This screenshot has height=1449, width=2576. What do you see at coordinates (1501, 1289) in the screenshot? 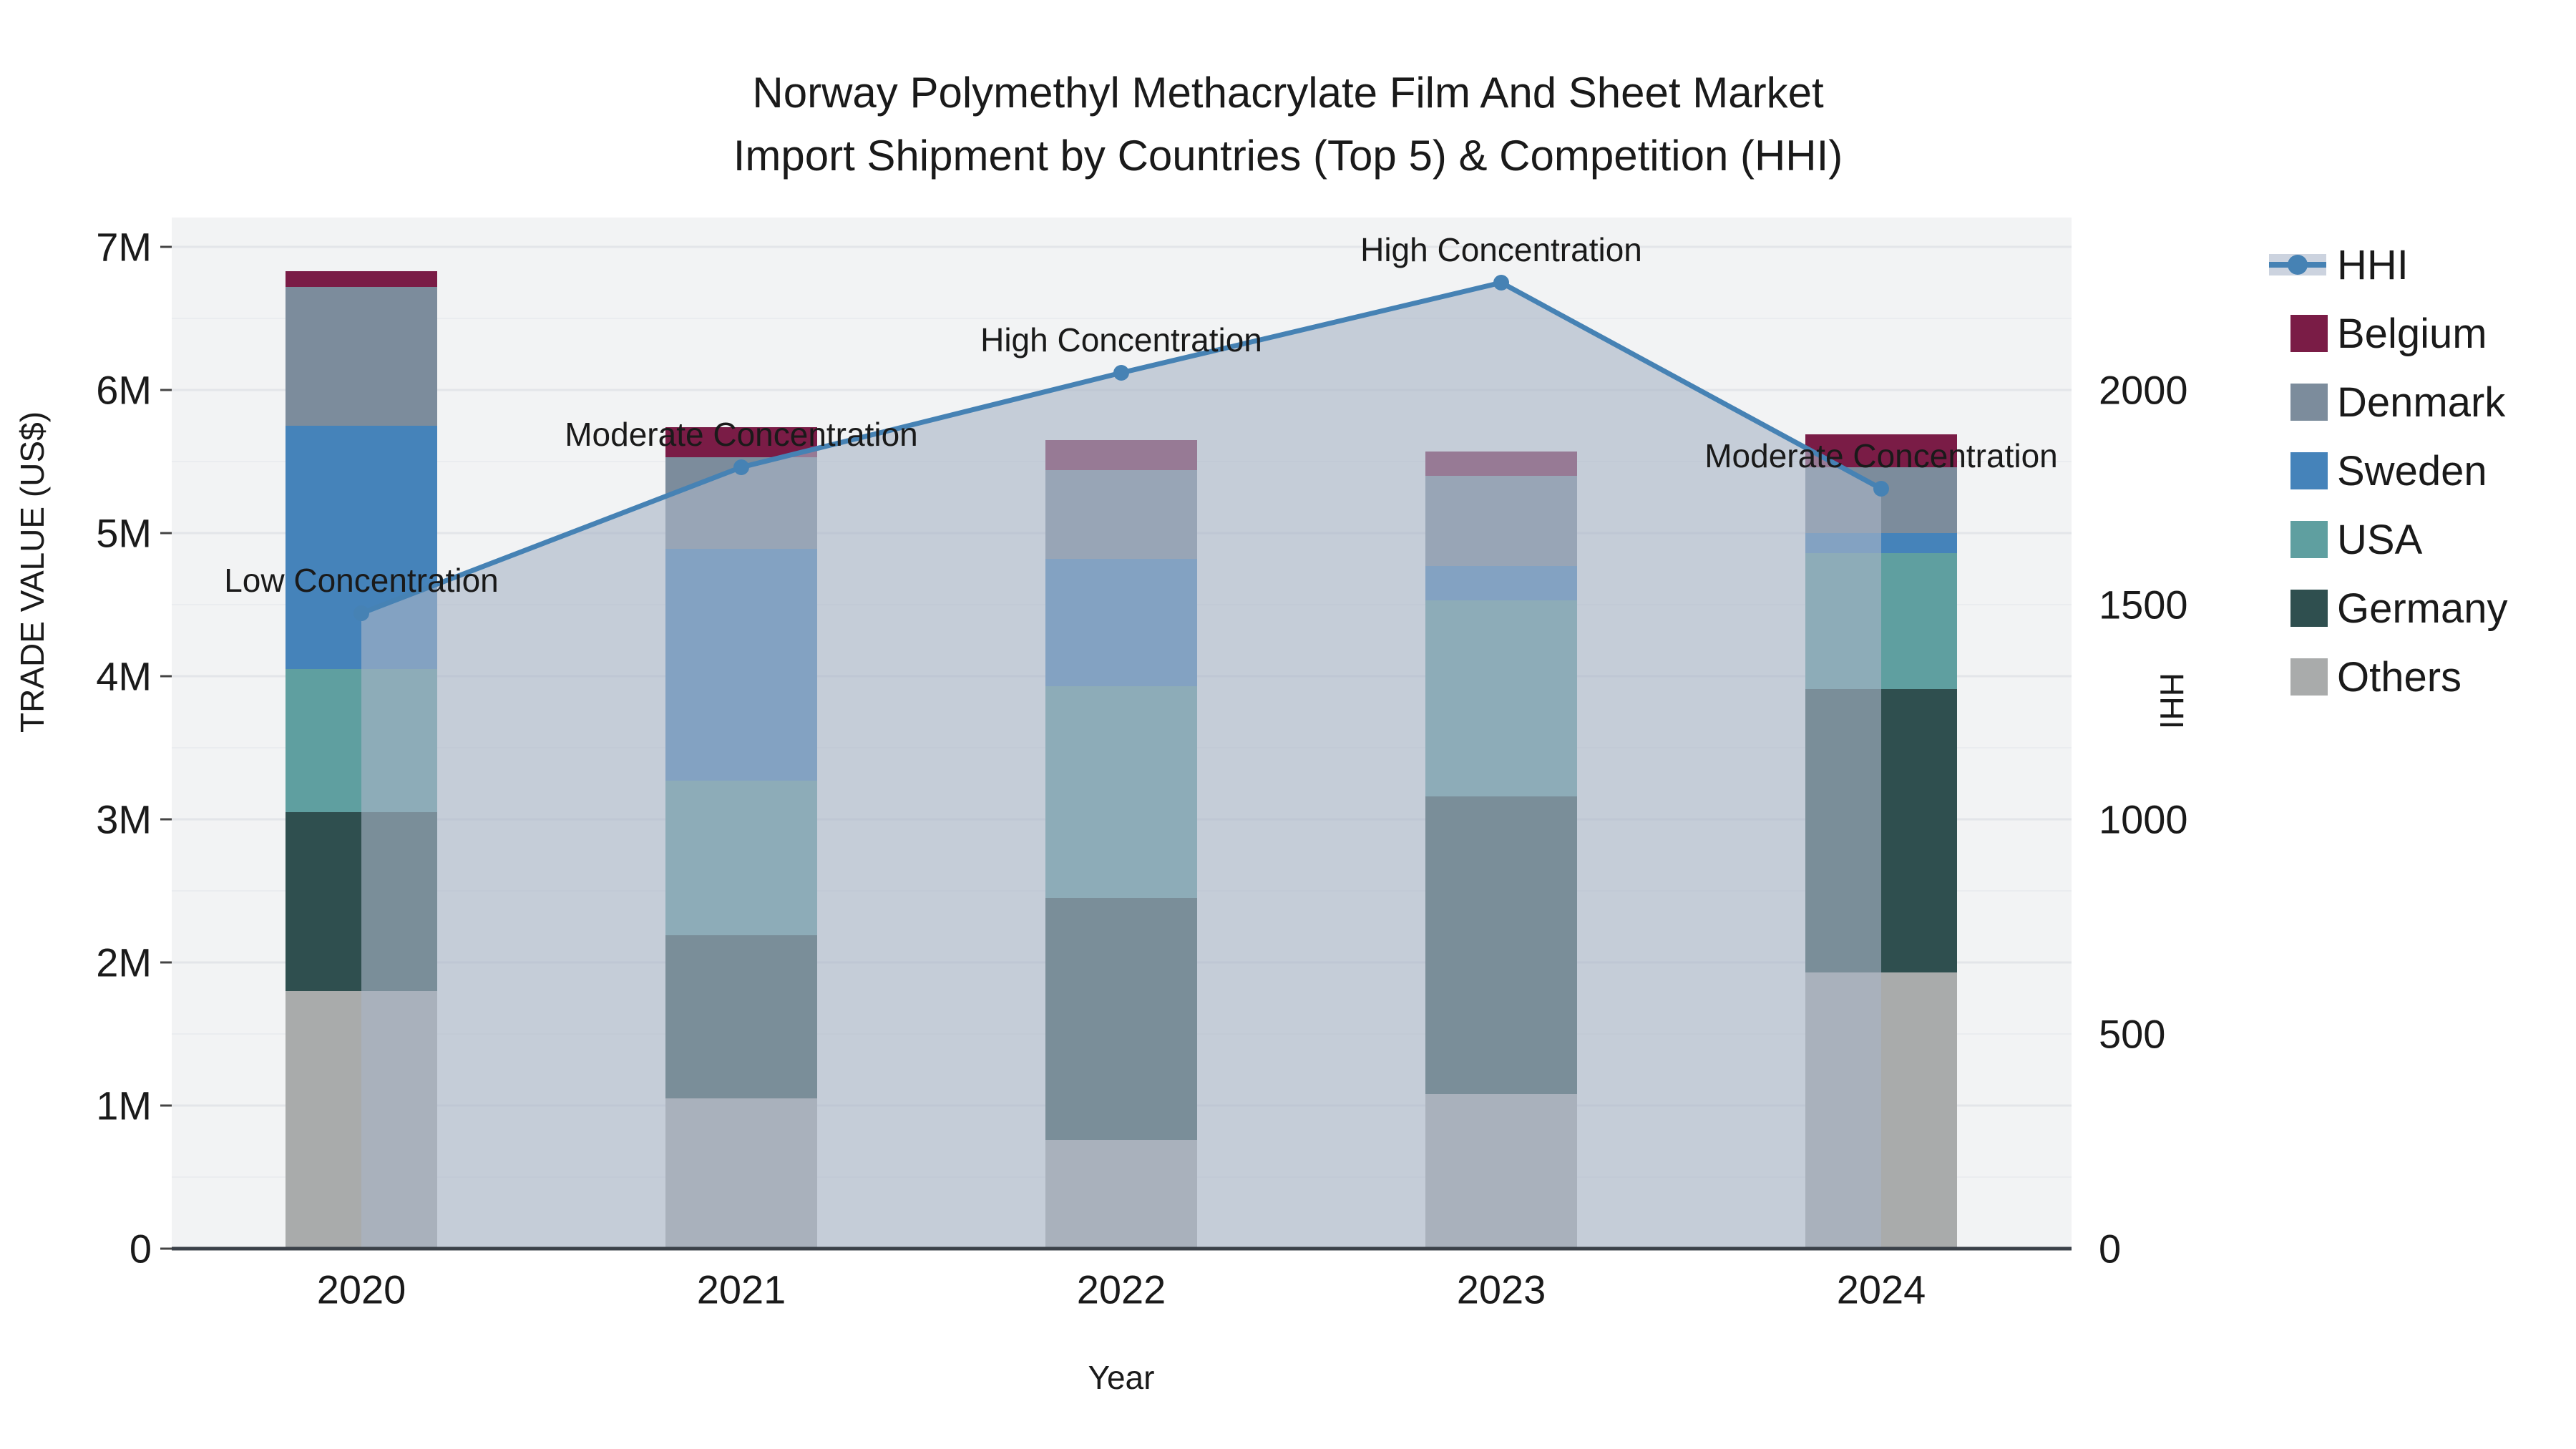
I see `x-tick-label: 2023` at bounding box center [1501, 1289].